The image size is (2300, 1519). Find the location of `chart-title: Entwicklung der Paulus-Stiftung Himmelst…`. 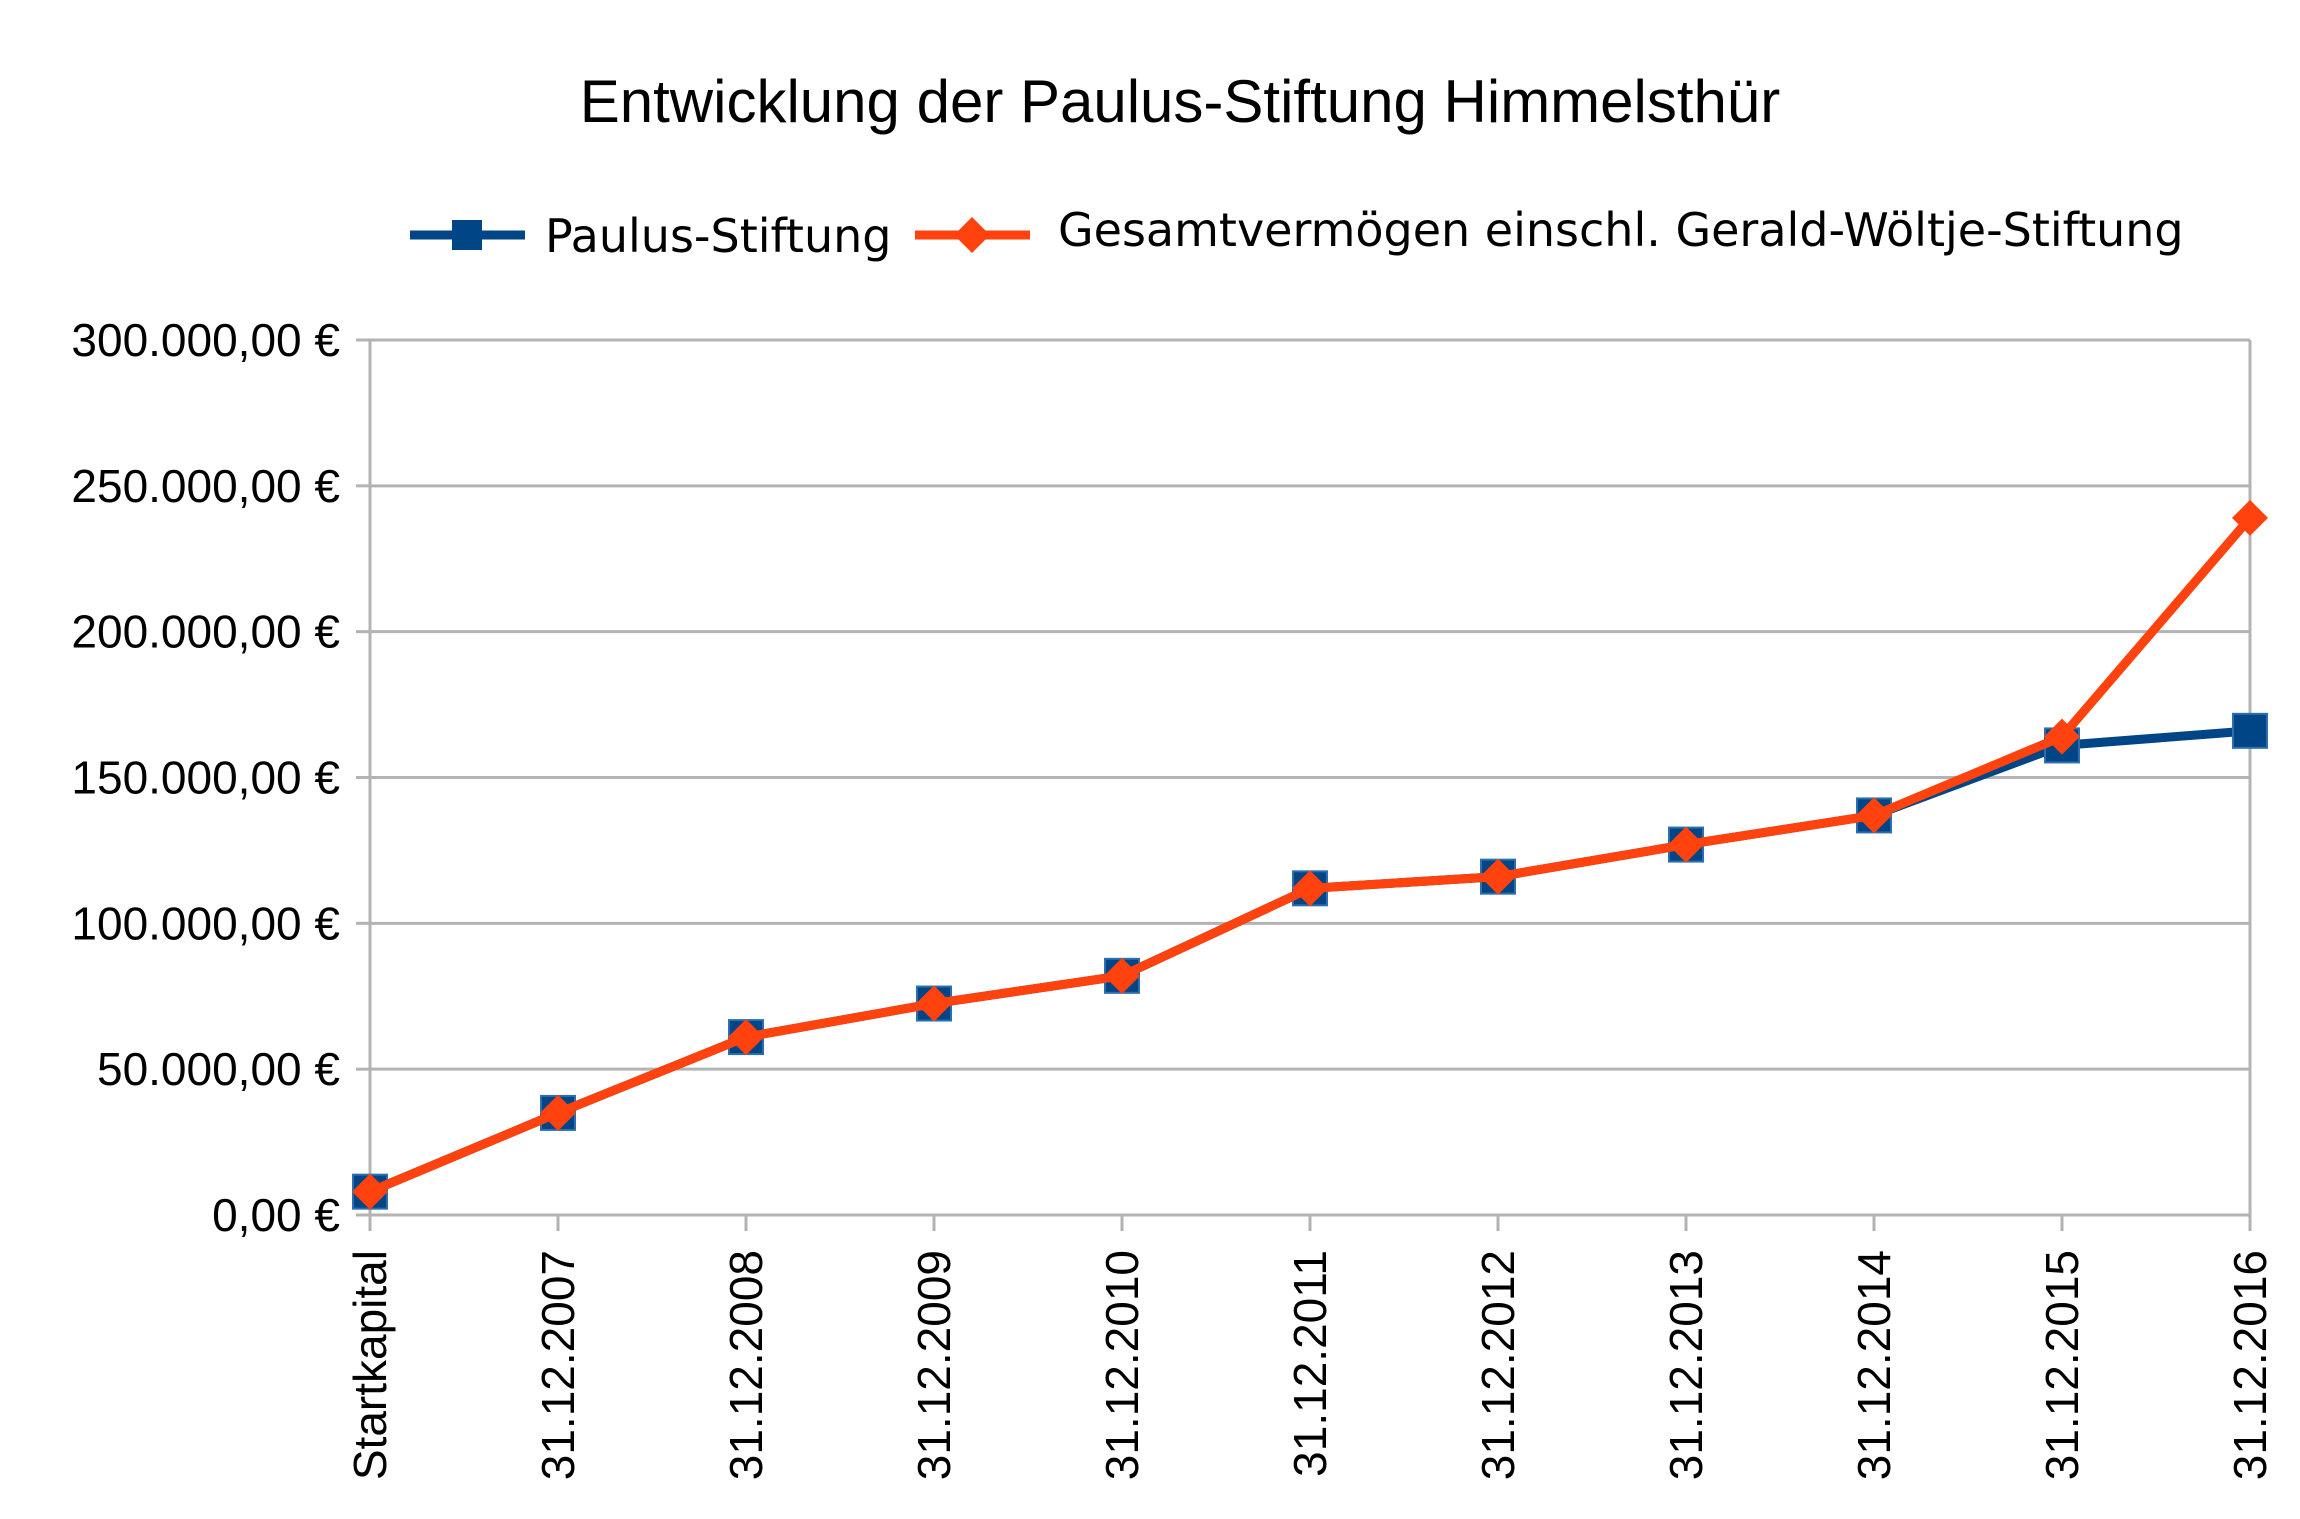

chart-title: Entwicklung der Paulus-Stiftung Himmelst… is located at coordinates (1180, 101).